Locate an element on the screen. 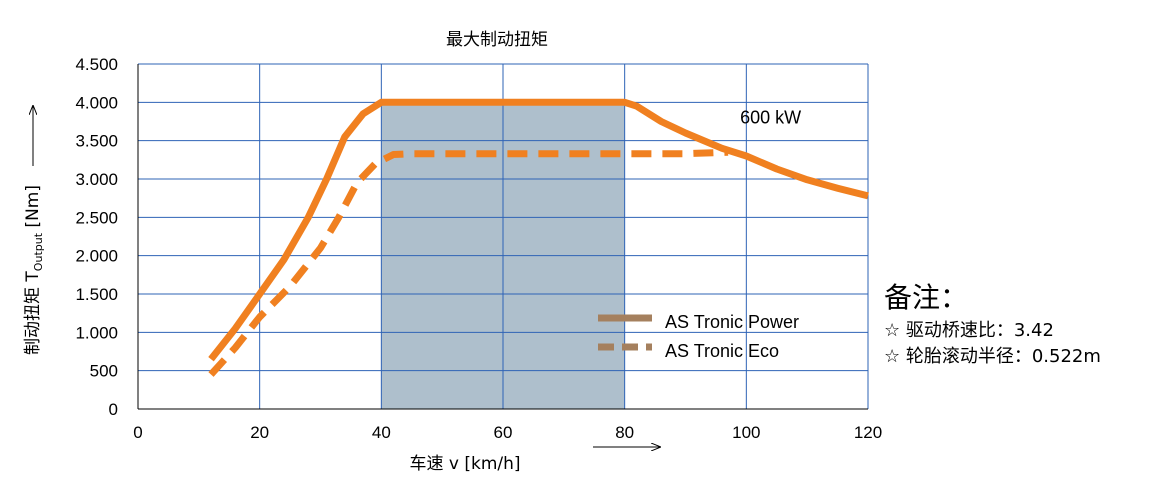 This screenshot has width=1149, height=479. x-tick-label: 20 is located at coordinates (259, 432).